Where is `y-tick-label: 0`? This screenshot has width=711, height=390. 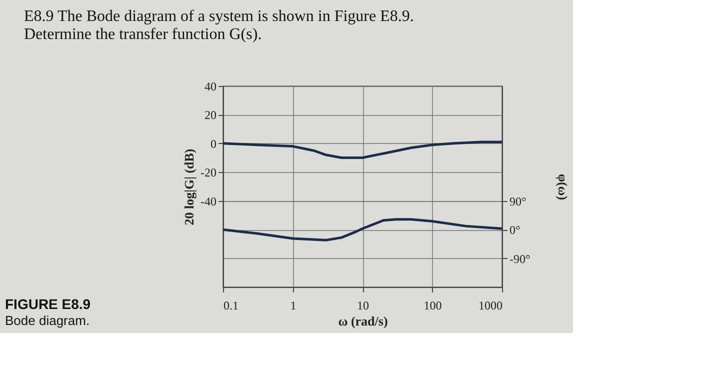 y-tick-label: 0 is located at coordinates (213, 143).